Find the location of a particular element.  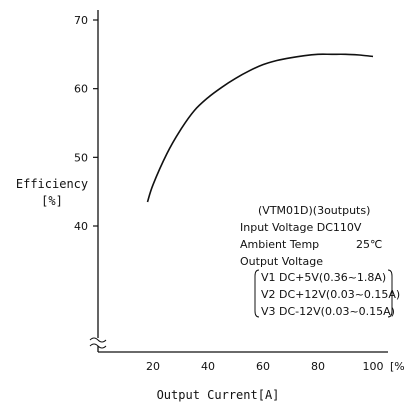

x-tick-label: 40 is located at coordinates (208, 366).